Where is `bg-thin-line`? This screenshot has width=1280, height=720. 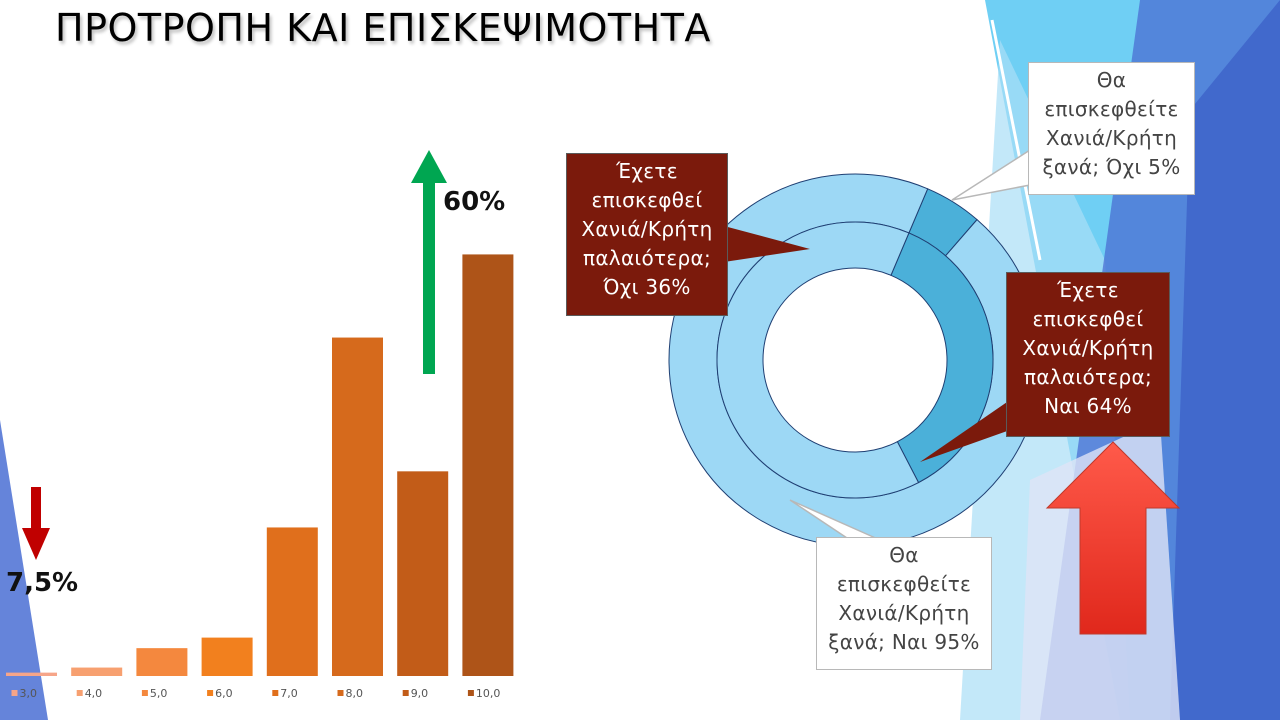 bg-thin-line is located at coordinates (1016, 140).